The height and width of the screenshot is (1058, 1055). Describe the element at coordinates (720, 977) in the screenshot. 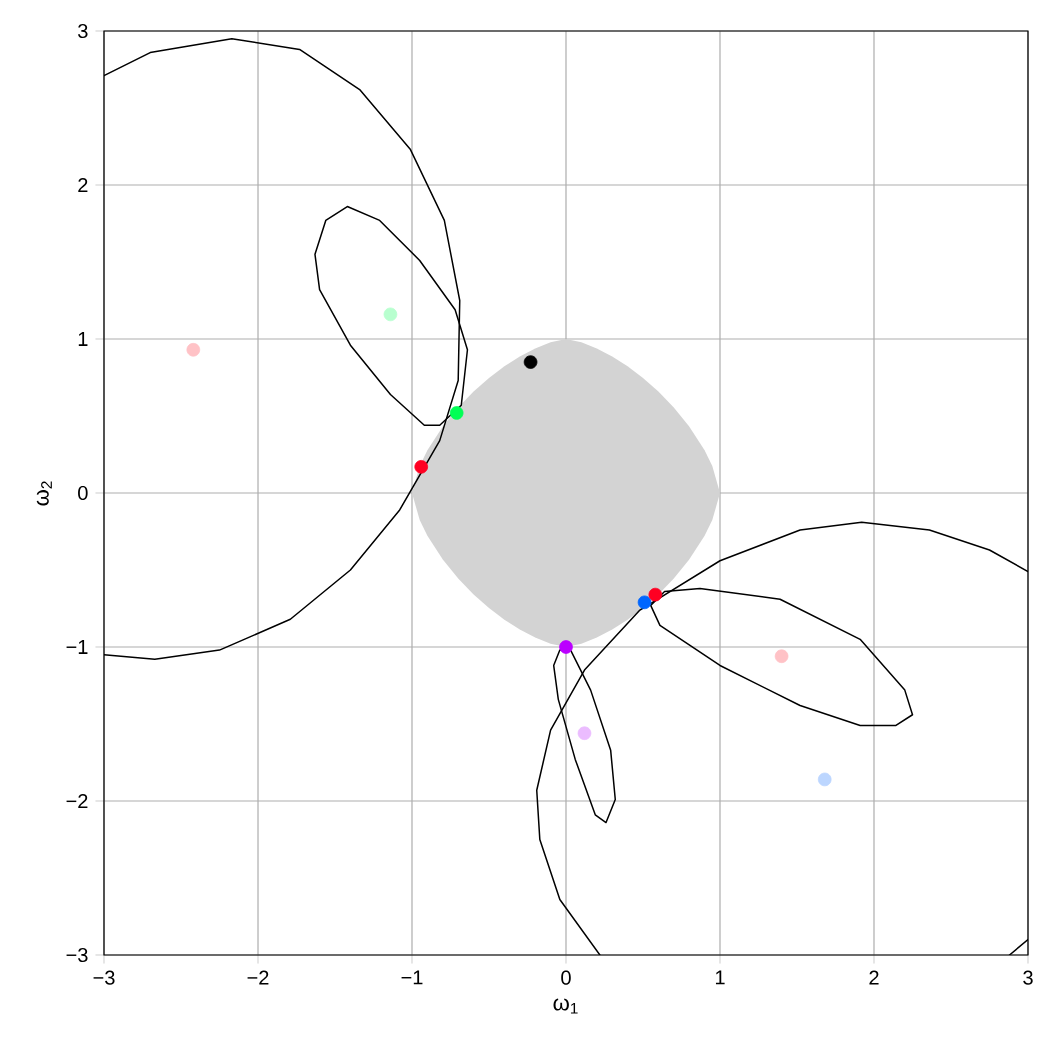

I see `x-tick-label: 1` at that location.